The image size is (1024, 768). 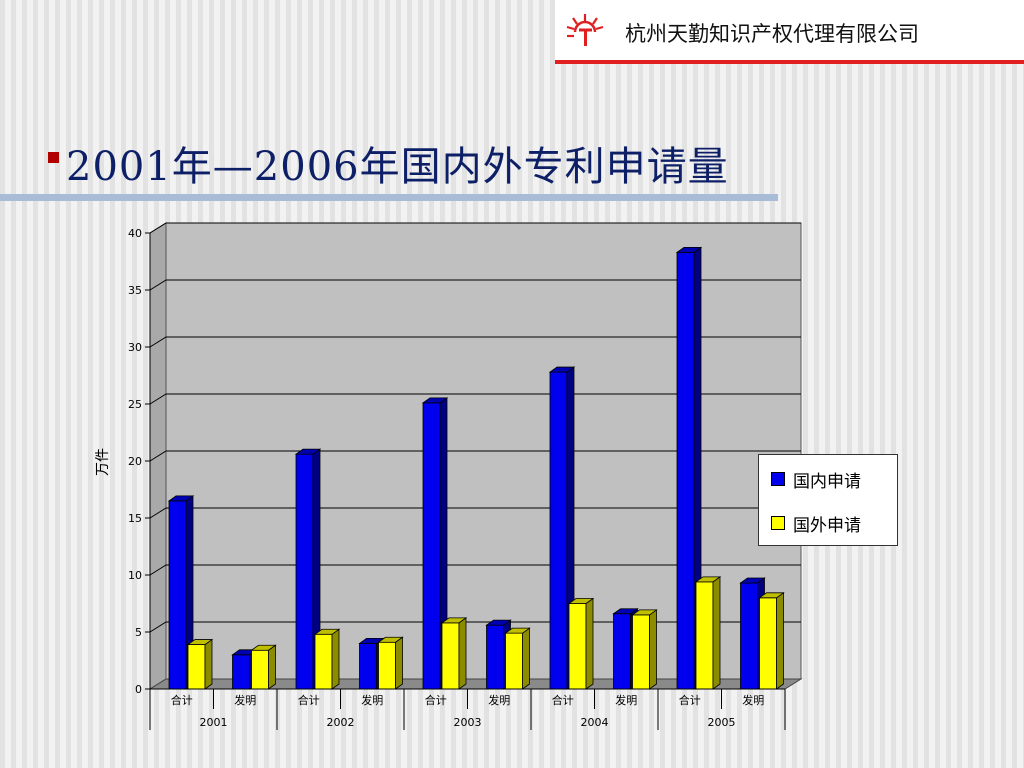 I want to click on y-tick-label: 35, so click(x=135, y=290).